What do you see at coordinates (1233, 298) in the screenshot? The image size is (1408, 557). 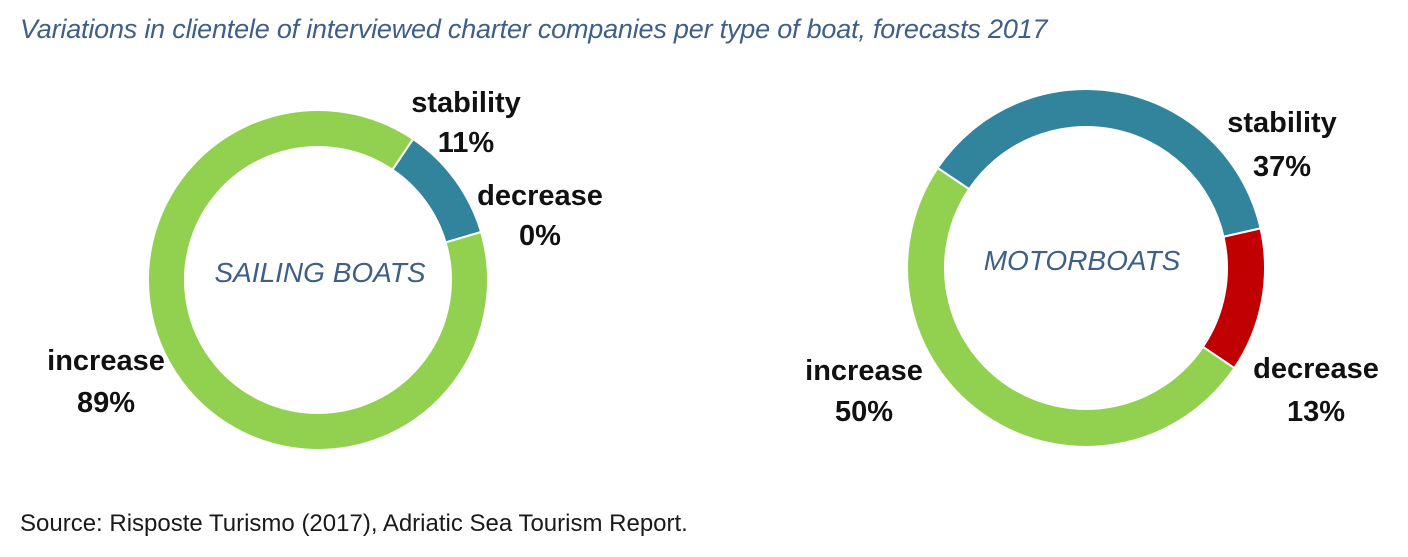 I see `donut-slice-decrease` at bounding box center [1233, 298].